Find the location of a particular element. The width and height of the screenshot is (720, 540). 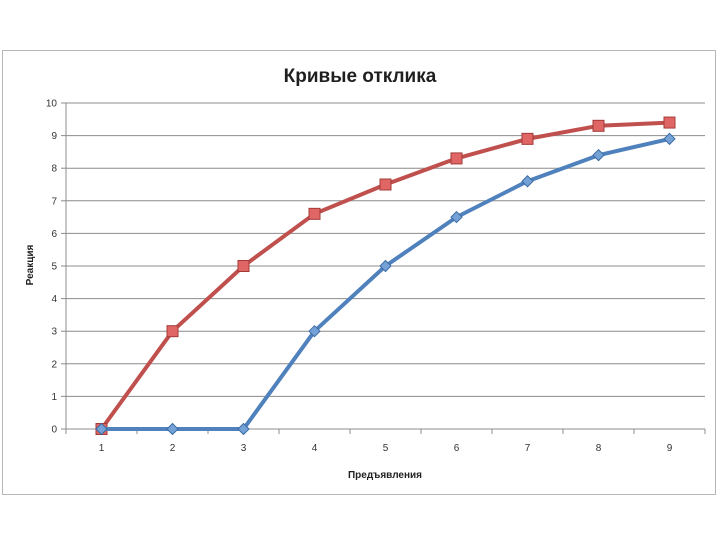

x-tick-label: 2 is located at coordinates (173, 448).